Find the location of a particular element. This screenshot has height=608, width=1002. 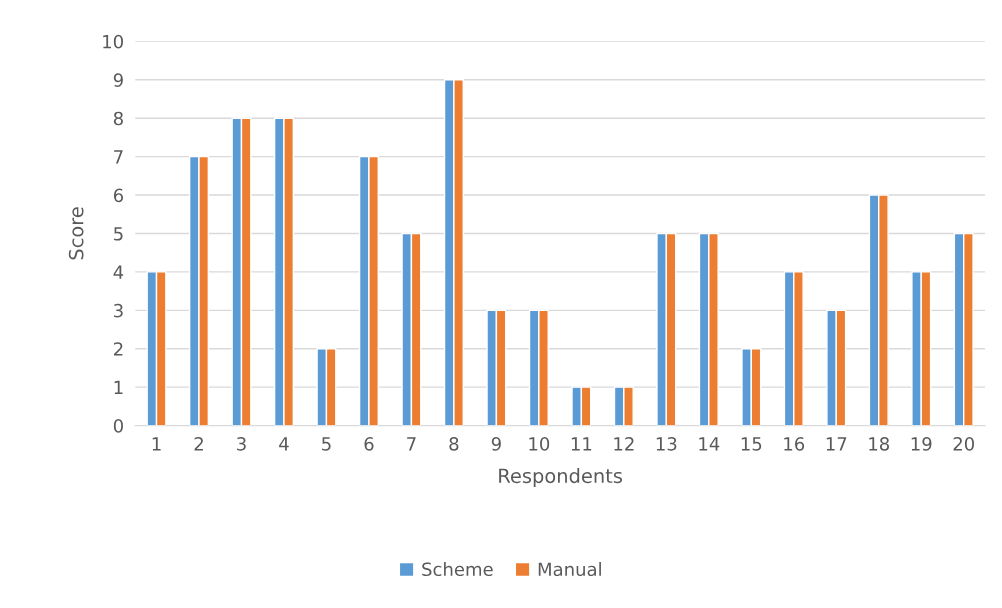

x-tick-label: 14 is located at coordinates (709, 444).